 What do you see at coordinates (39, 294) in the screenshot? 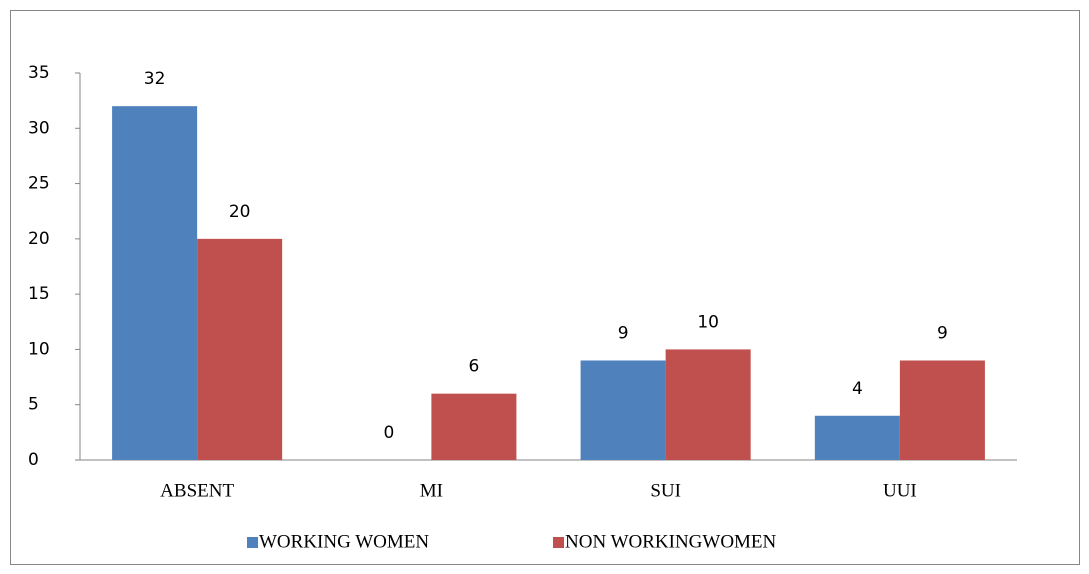
I see `y-tick-label: 15` at bounding box center [39, 294].